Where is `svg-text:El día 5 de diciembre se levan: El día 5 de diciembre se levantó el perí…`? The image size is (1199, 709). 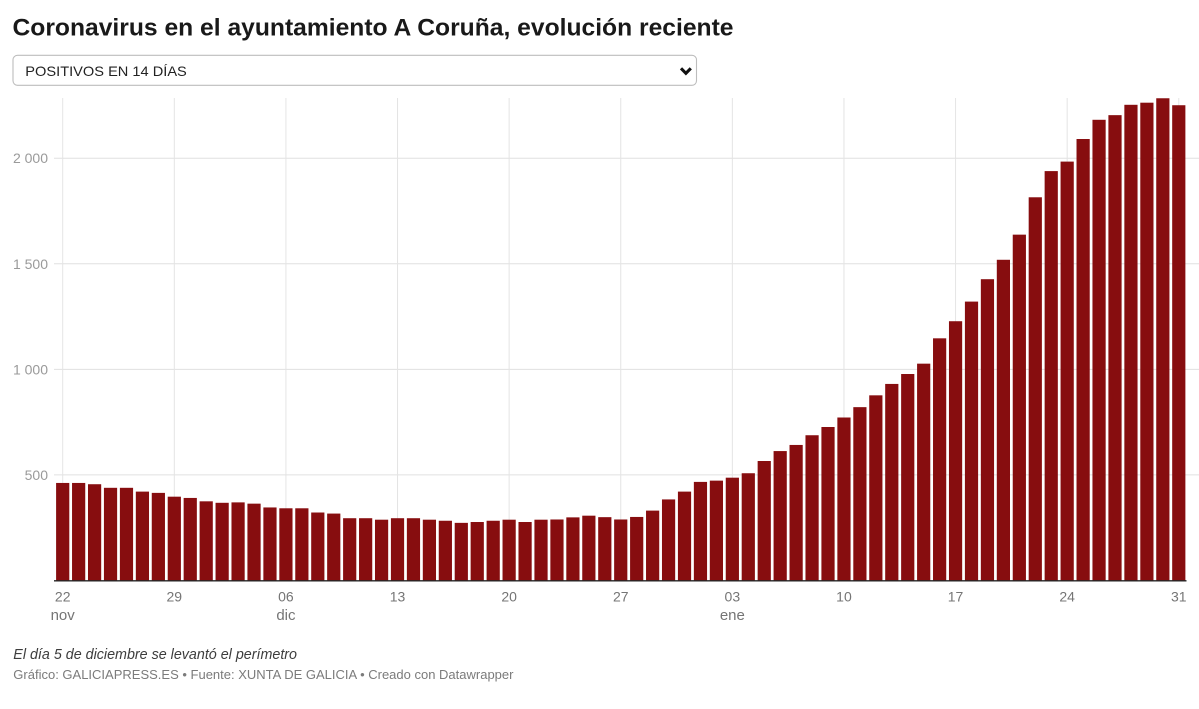 svg-text:El día 5 de diciembre se levan: El día 5 de diciembre se levantó el perí… is located at coordinates (155, 655).